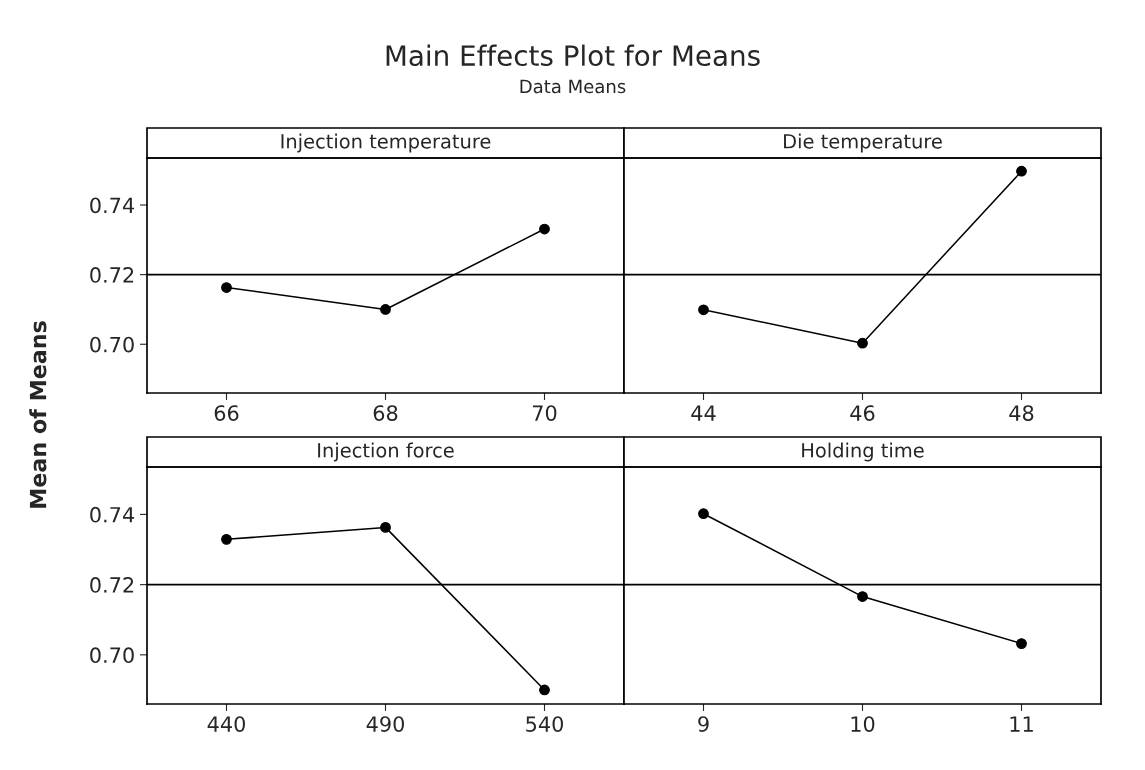 The width and height of the screenshot is (1145, 770). Describe the element at coordinates (544, 724) in the screenshot. I see `x-tick-label: 540` at that location.